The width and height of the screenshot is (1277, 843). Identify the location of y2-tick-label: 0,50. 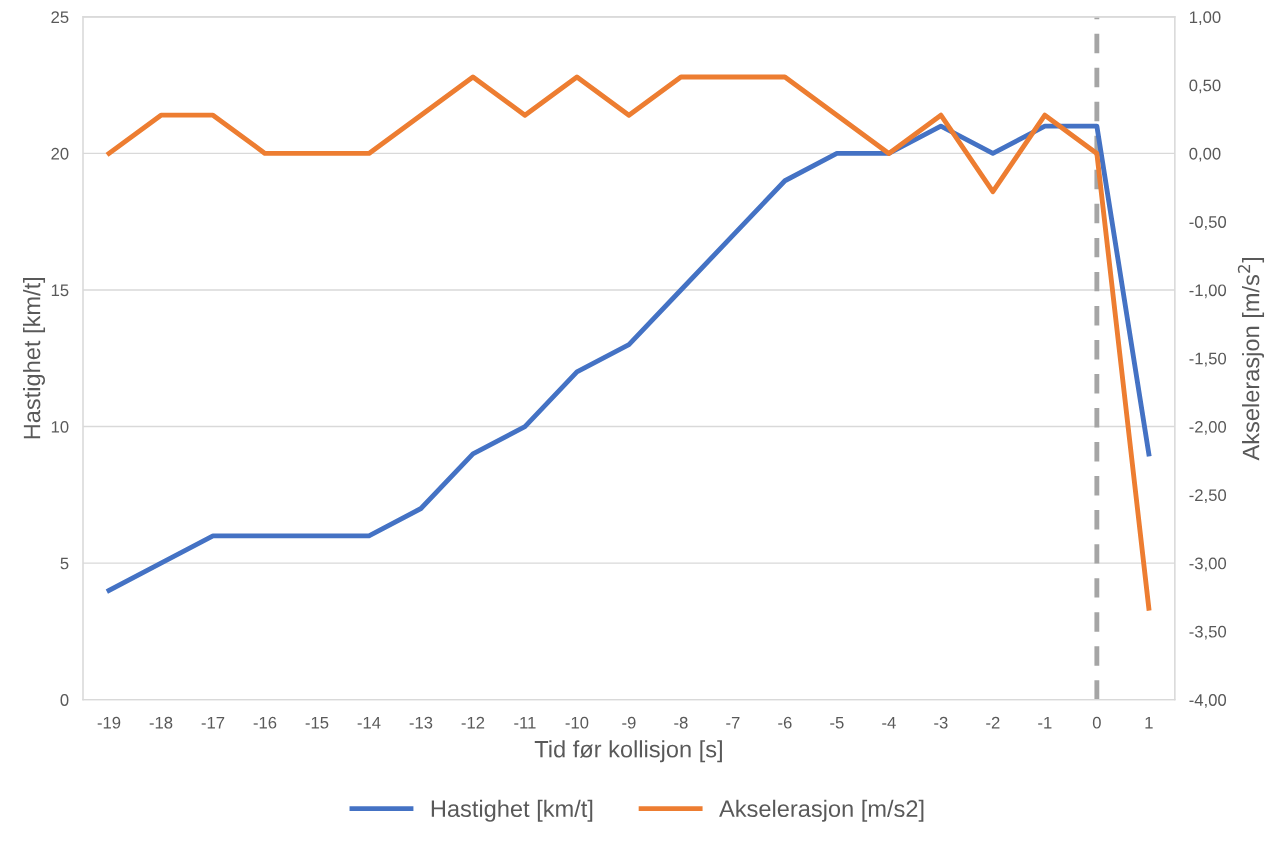
(1205, 86).